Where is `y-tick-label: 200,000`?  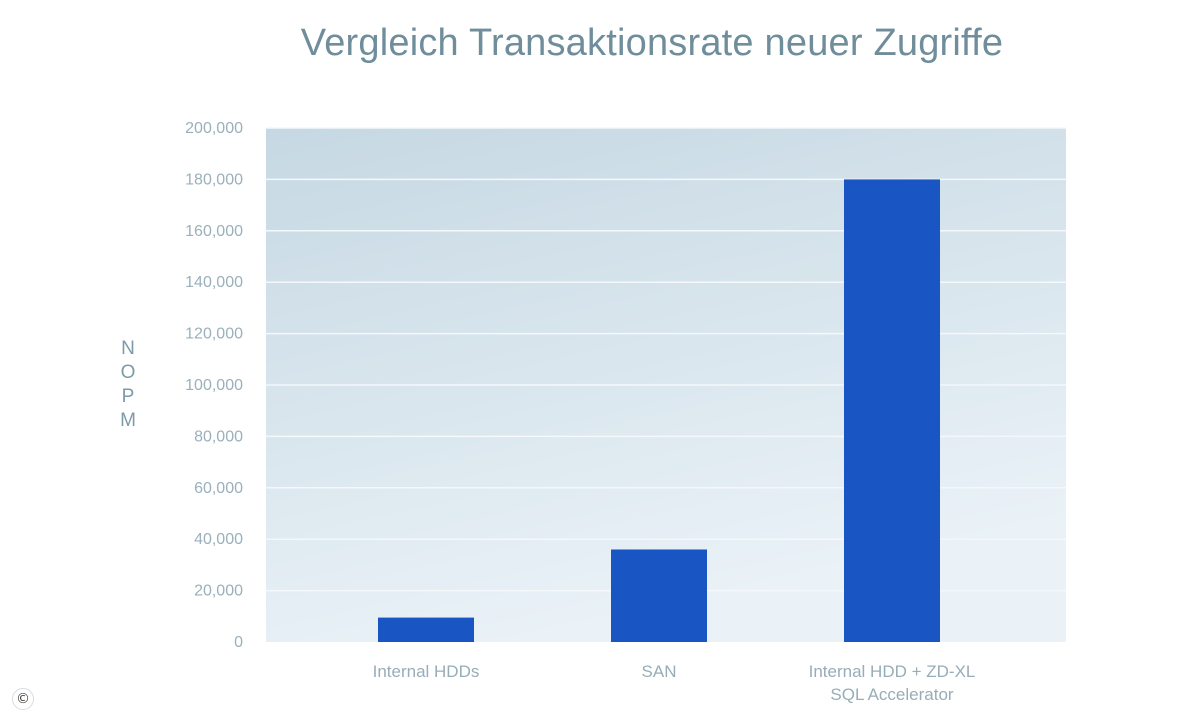 y-tick-label: 200,000 is located at coordinates (214, 128).